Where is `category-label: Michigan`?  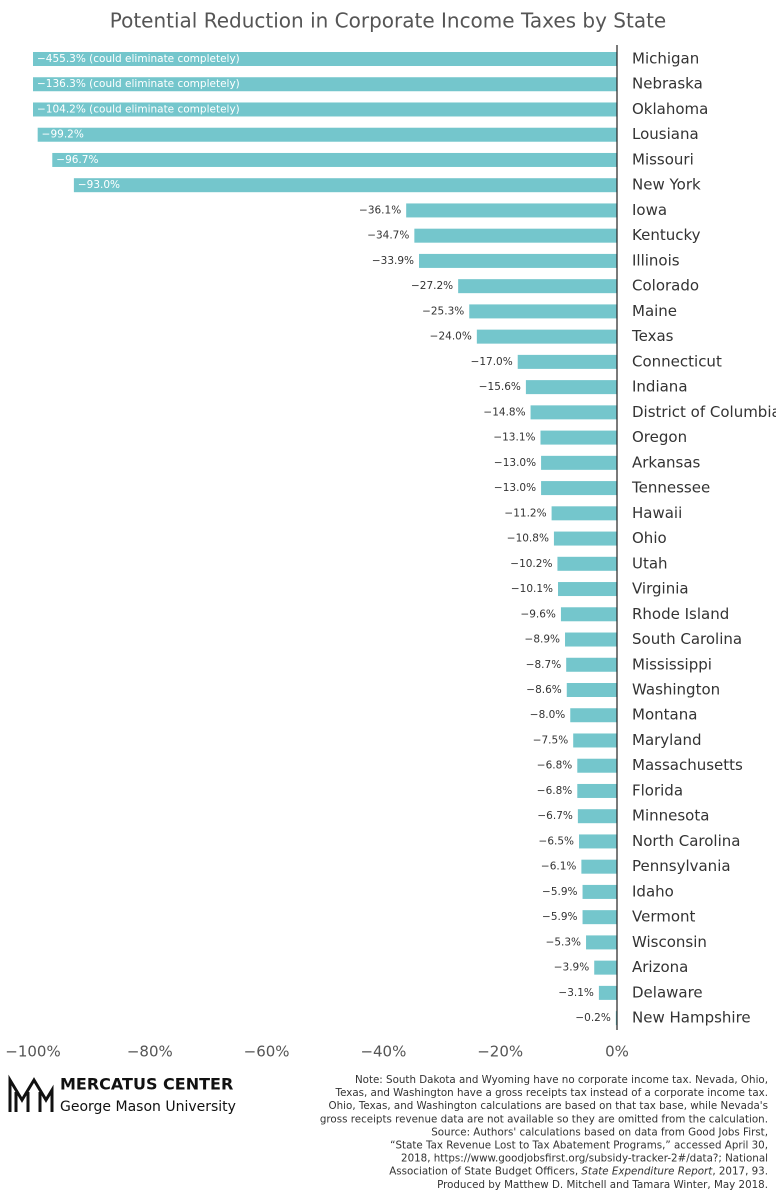 category-label: Michigan is located at coordinates (665, 59).